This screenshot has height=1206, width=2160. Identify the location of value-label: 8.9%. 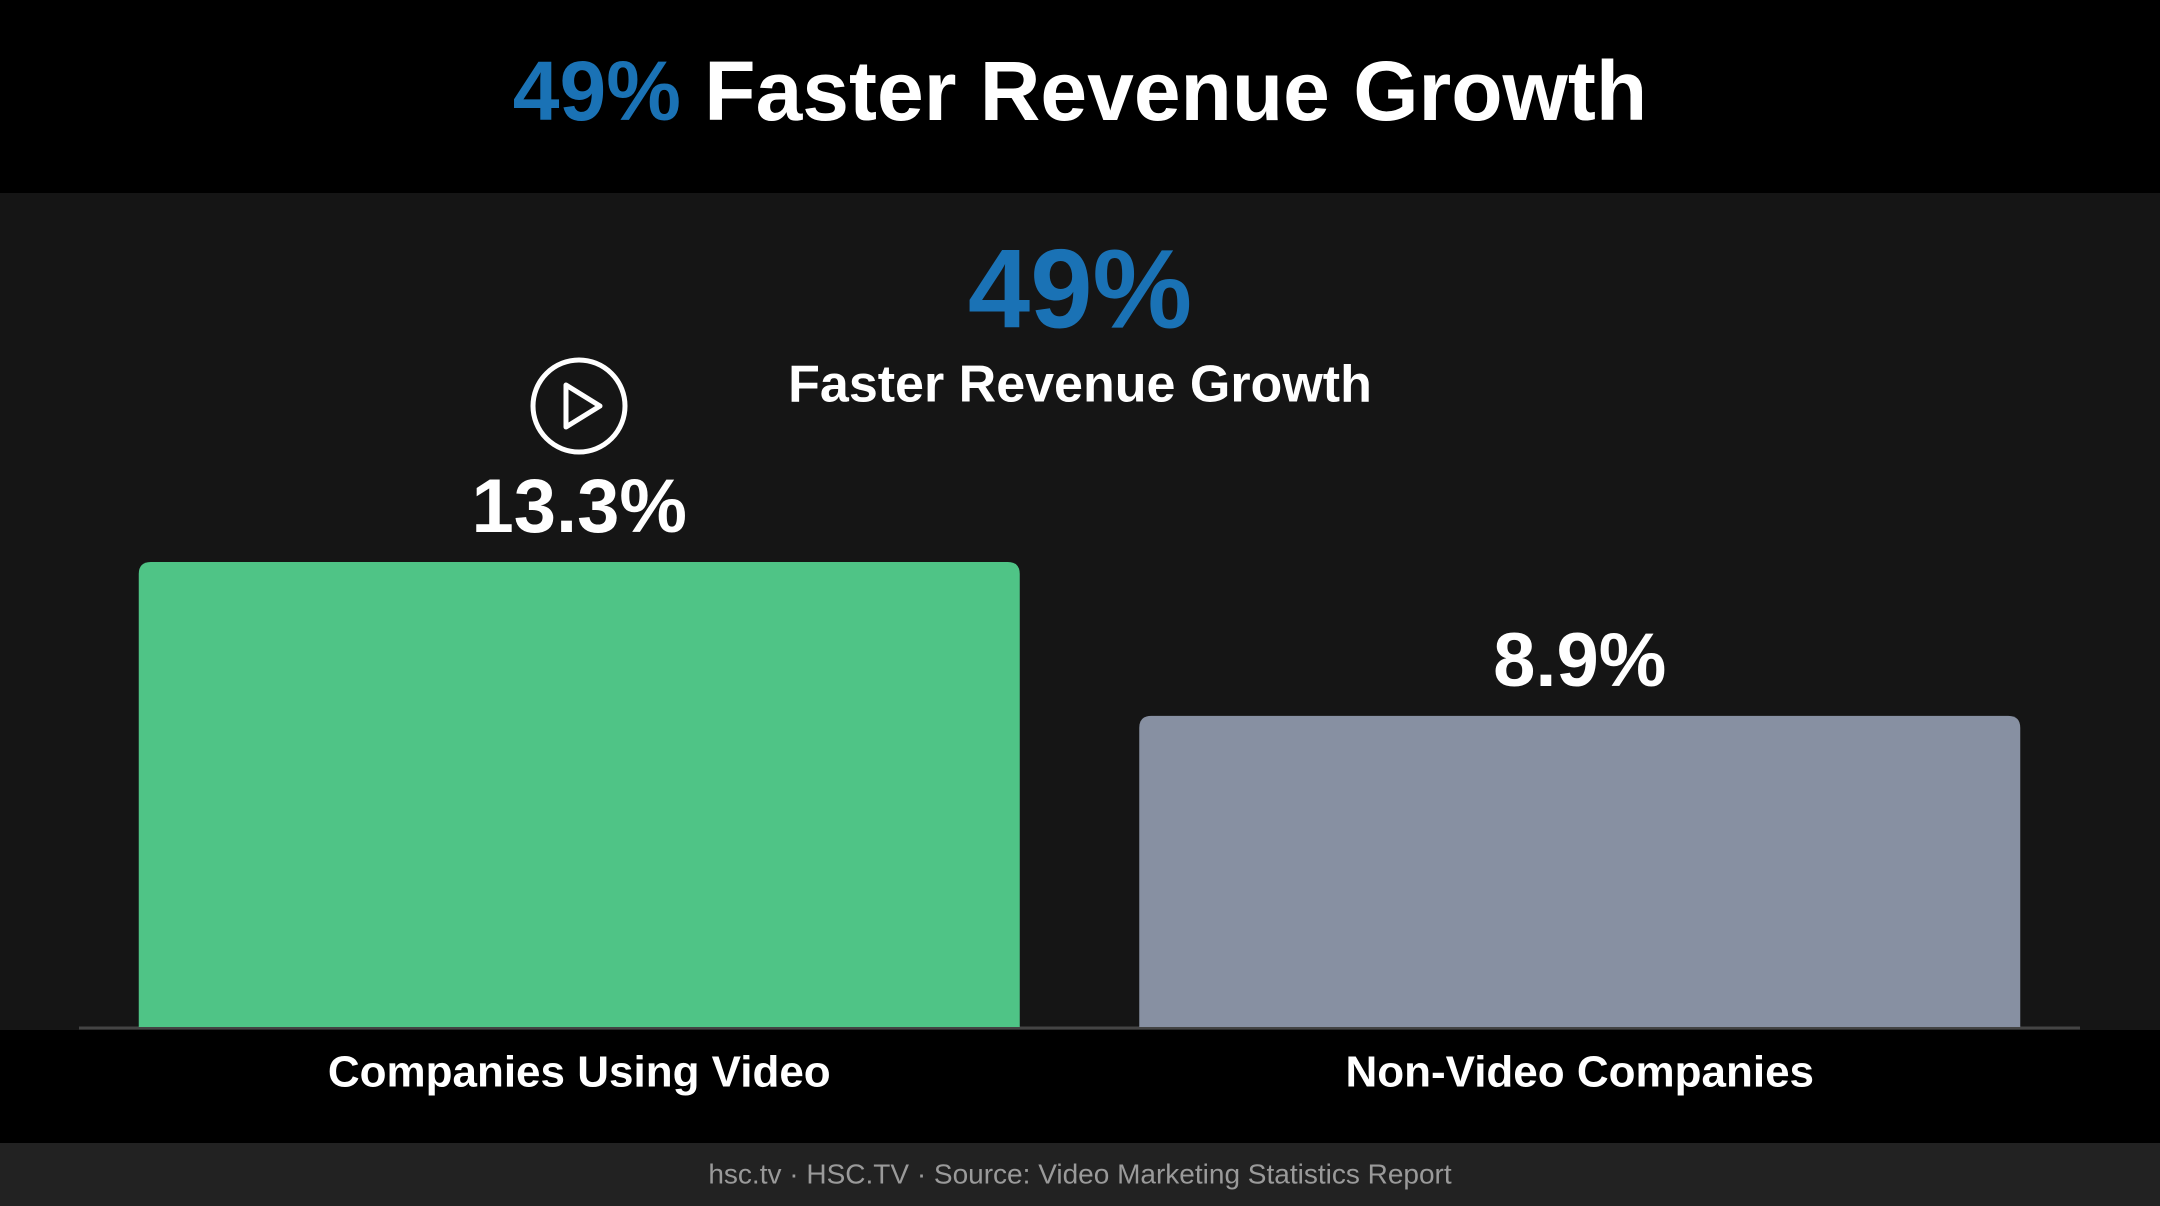
(1579, 660).